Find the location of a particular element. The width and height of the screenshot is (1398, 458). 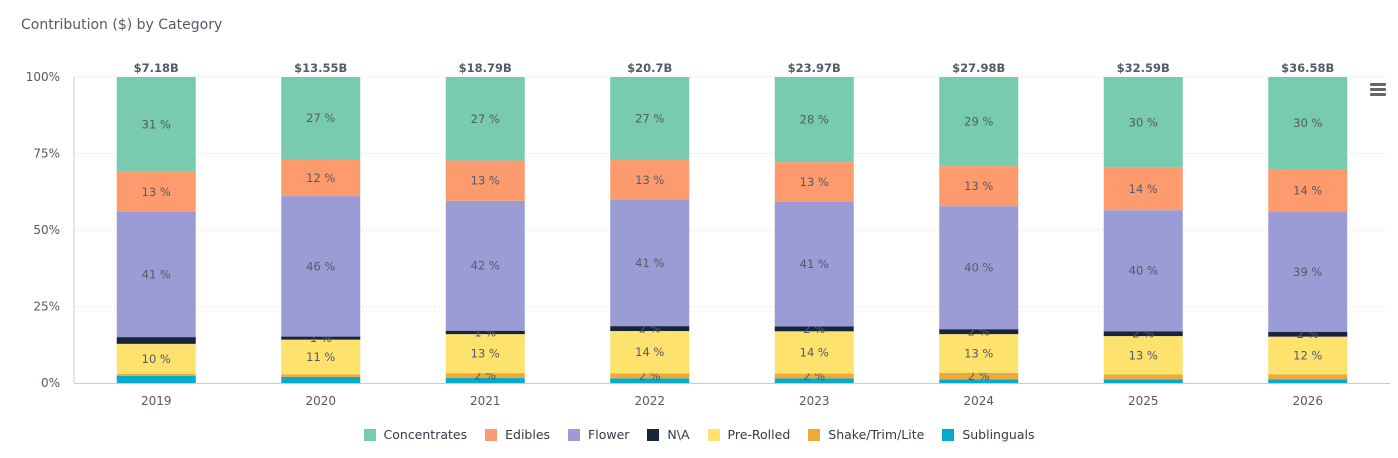

chart-menu-button is located at coordinates (1378, 90).